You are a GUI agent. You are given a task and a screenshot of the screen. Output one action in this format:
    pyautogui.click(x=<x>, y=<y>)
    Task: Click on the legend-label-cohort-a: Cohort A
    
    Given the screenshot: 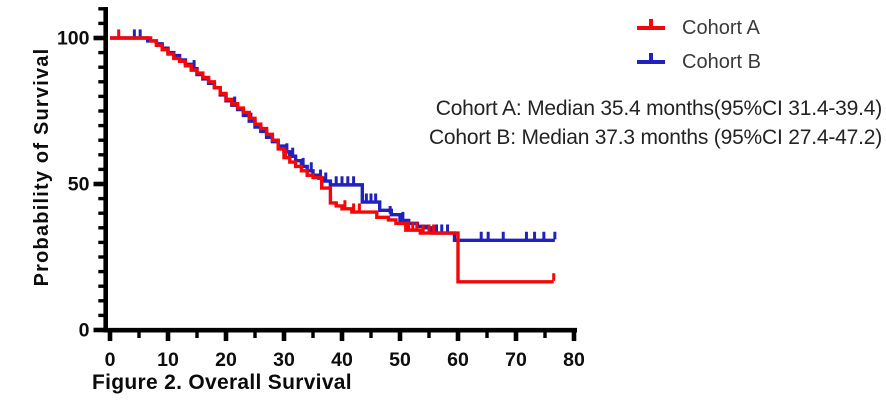 What is the action you would take?
    pyautogui.click(x=721, y=27)
    